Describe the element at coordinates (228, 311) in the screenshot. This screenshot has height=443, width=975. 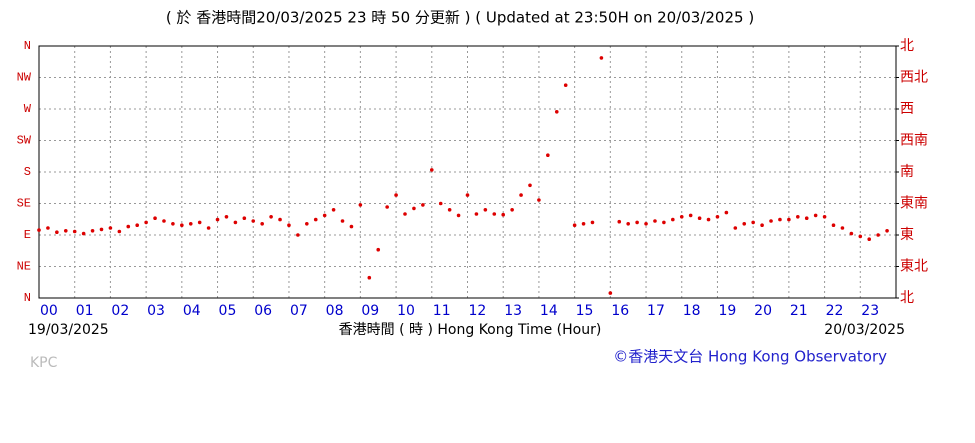
I see `x-tick-label: 05` at that location.